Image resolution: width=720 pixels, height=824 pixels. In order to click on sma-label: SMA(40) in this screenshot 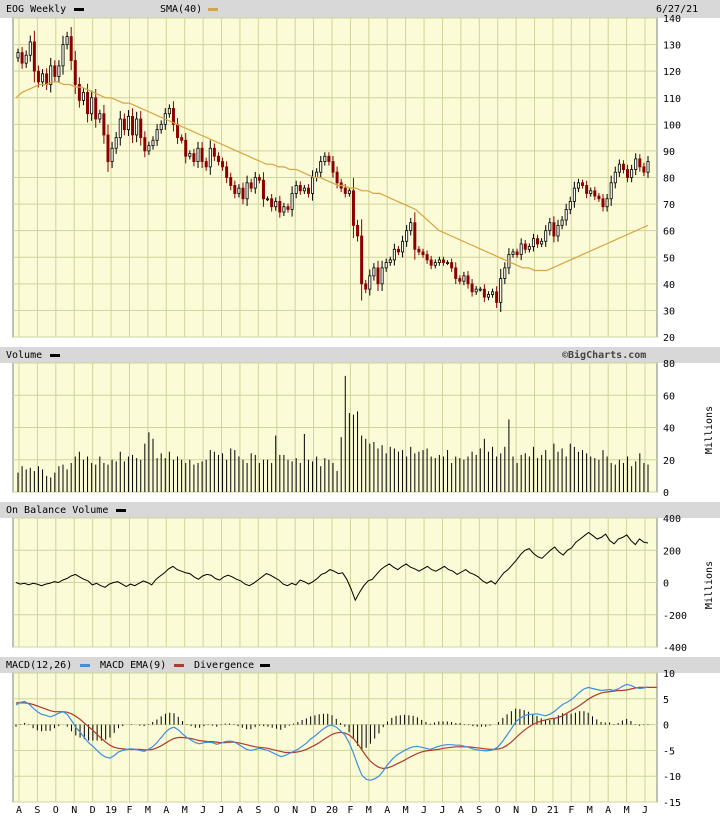, I will do `click(181, 9)`.